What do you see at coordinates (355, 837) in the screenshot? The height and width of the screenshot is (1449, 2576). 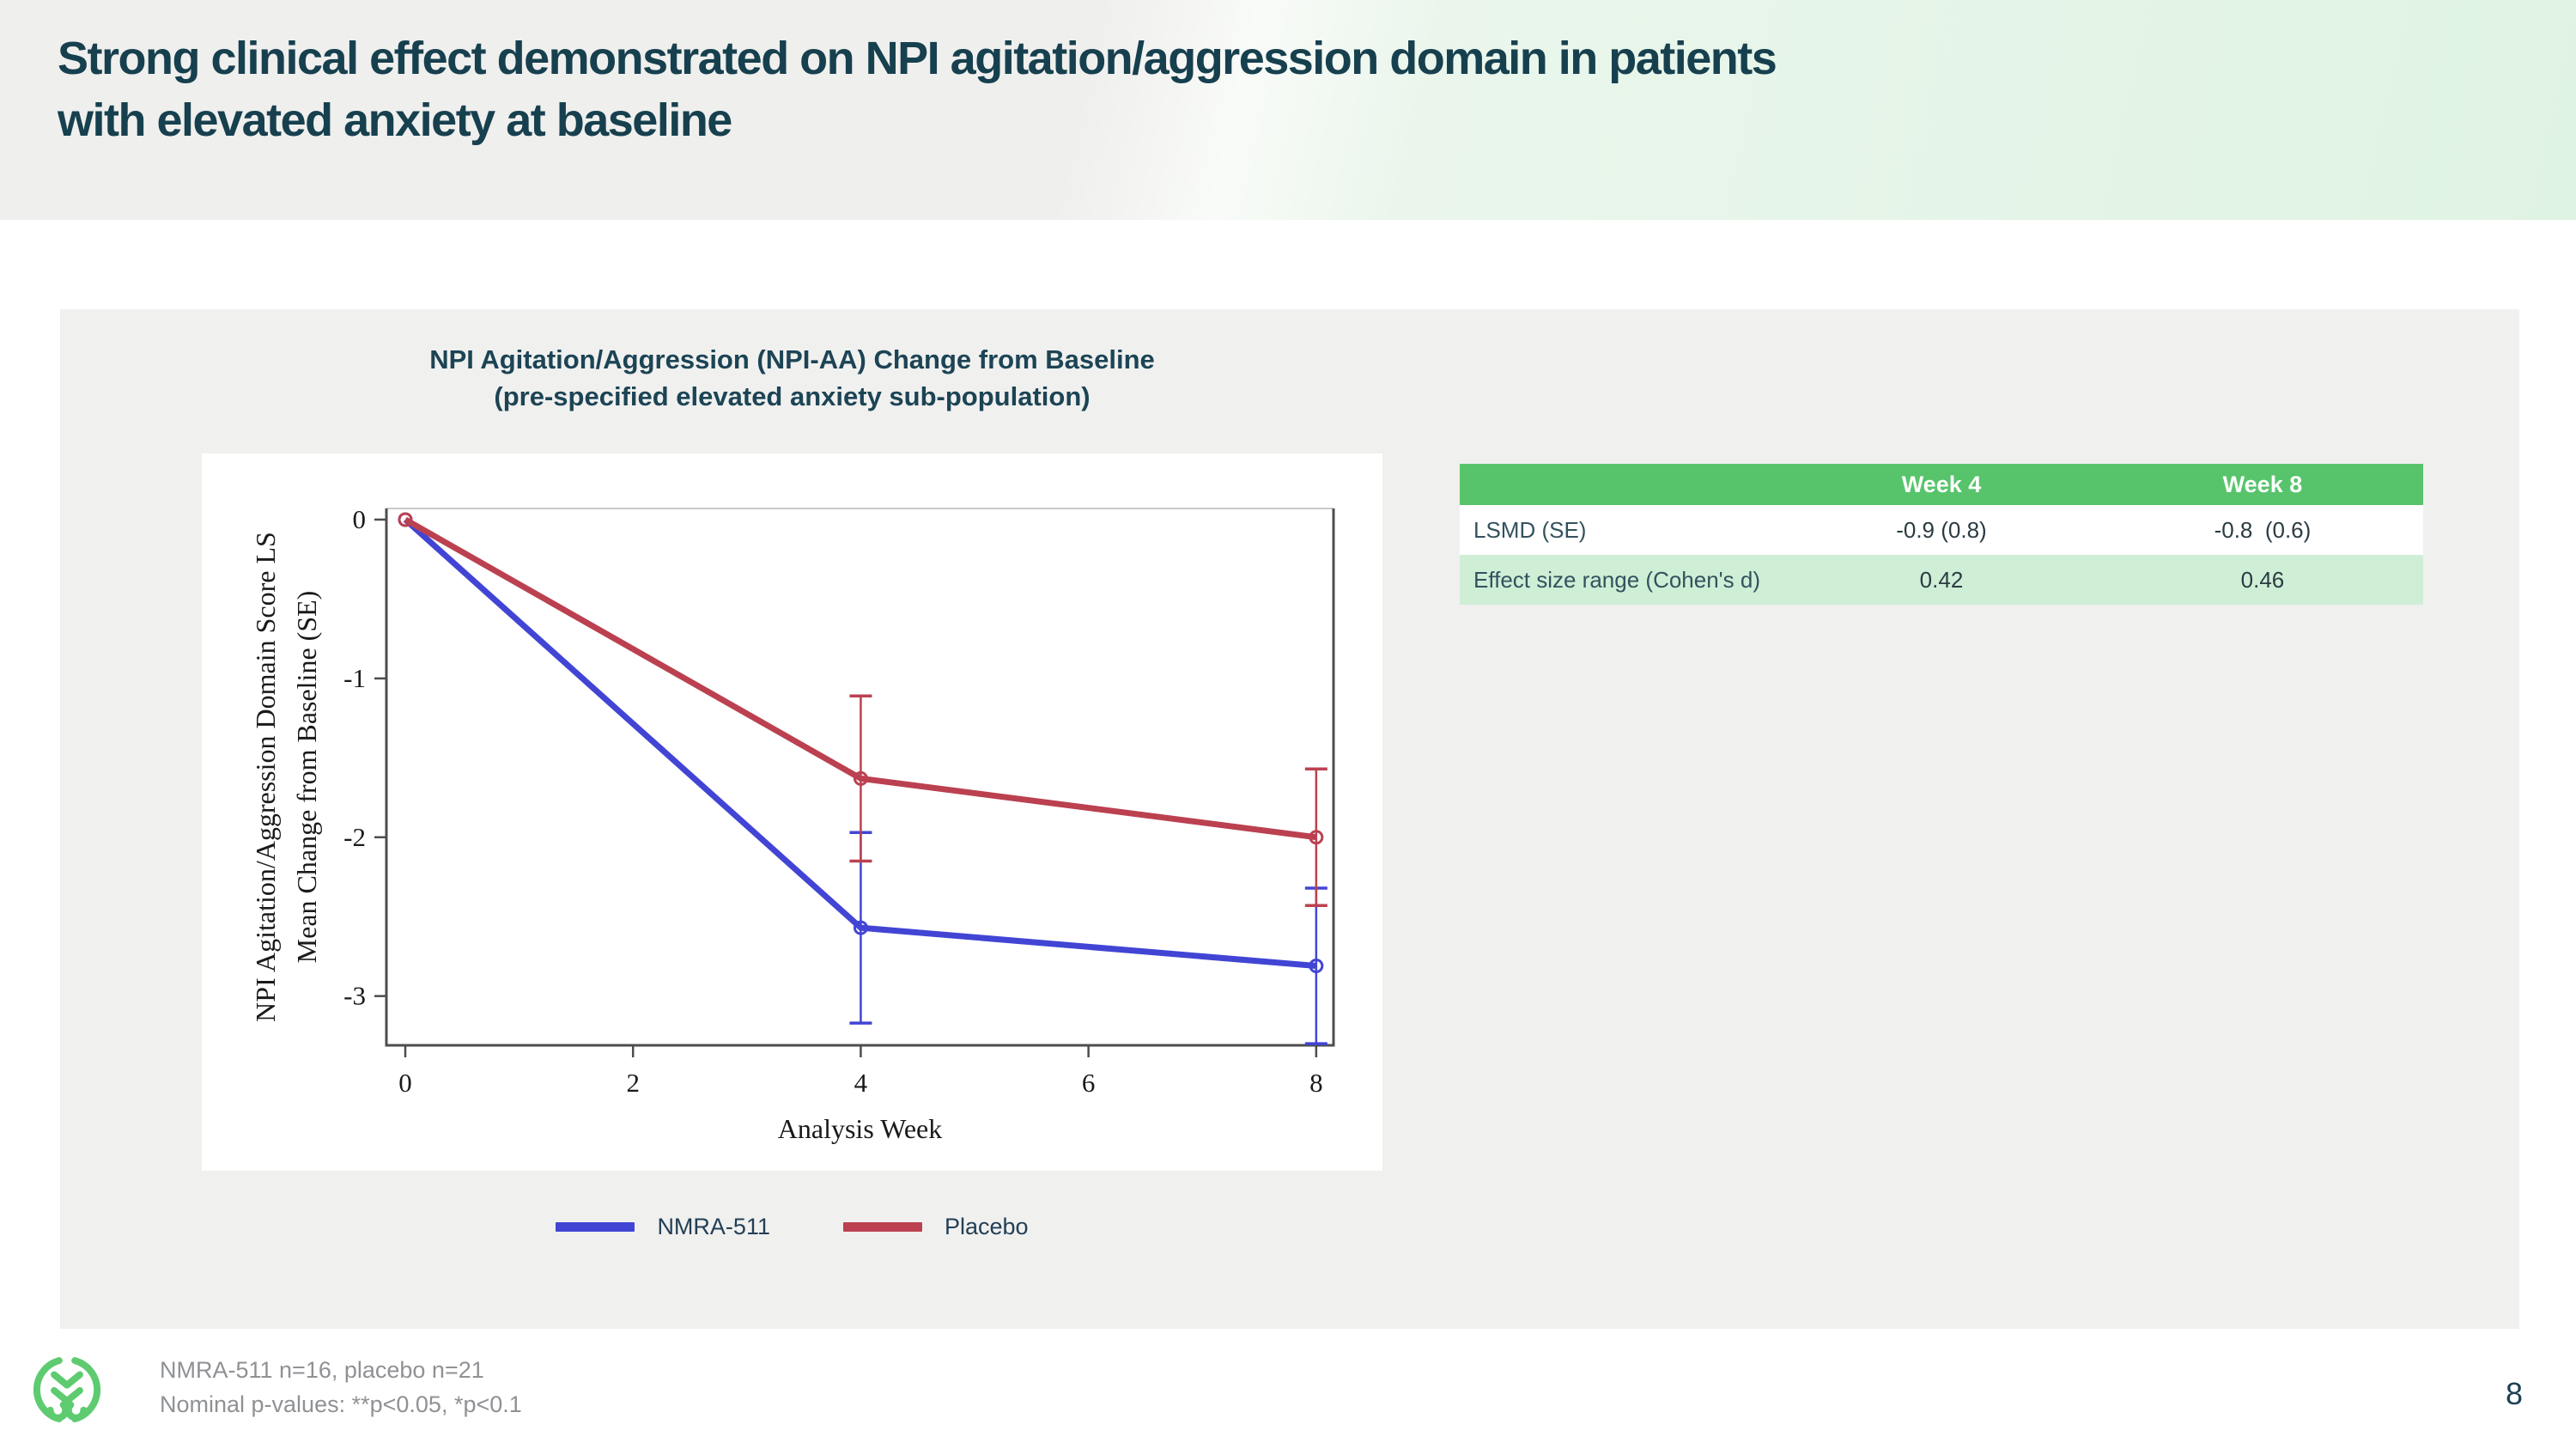 I see `svg-text: -2` at bounding box center [355, 837].